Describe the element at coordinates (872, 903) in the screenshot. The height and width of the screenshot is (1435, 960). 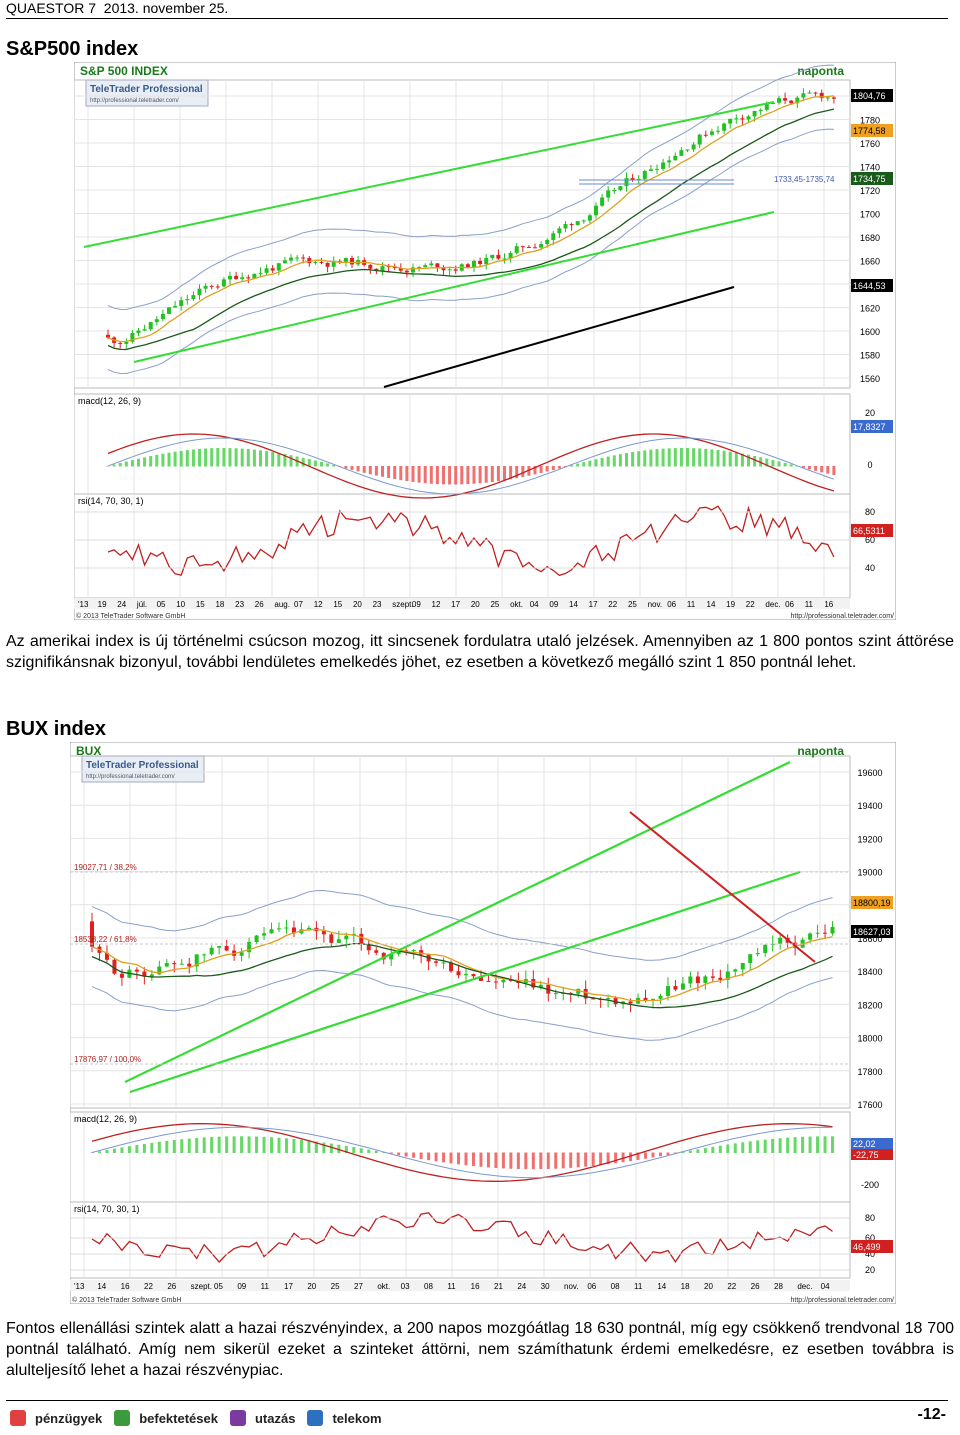
I see `price-tag-label: 18800,19` at that location.